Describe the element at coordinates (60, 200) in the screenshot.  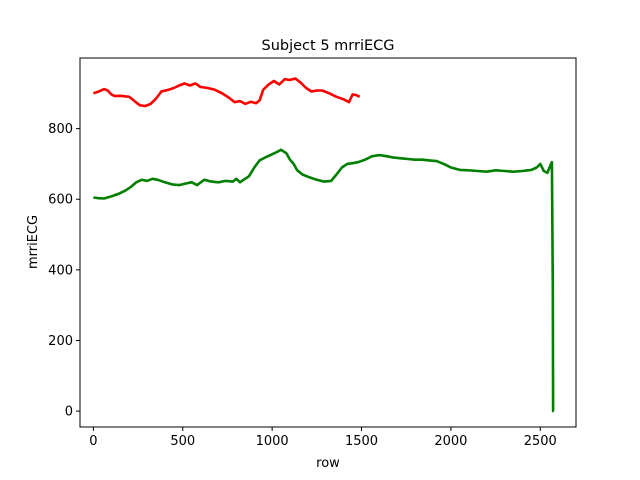
I see `y-tick-label: 600` at that location.